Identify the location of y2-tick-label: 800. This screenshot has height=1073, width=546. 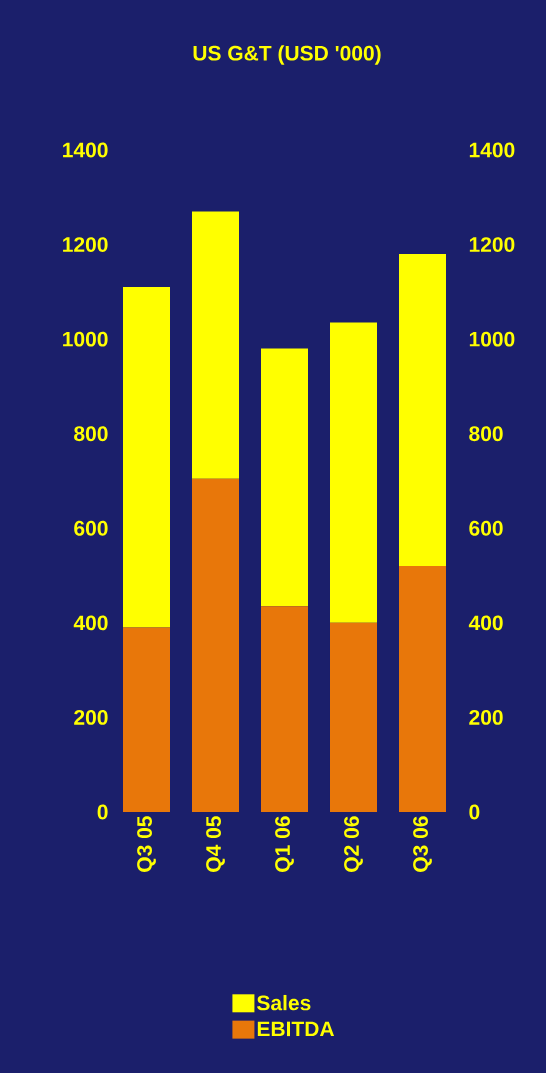
(486, 434).